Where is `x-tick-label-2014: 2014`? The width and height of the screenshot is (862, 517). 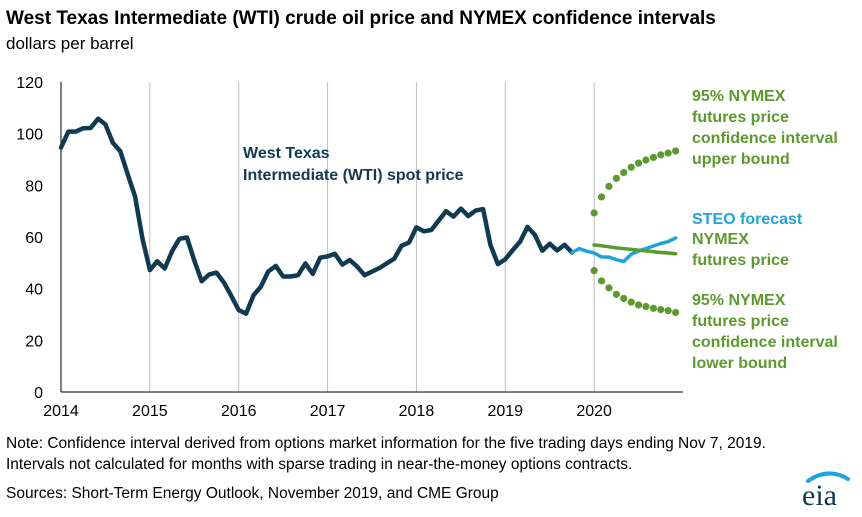
x-tick-label-2014: 2014 is located at coordinates (61, 411).